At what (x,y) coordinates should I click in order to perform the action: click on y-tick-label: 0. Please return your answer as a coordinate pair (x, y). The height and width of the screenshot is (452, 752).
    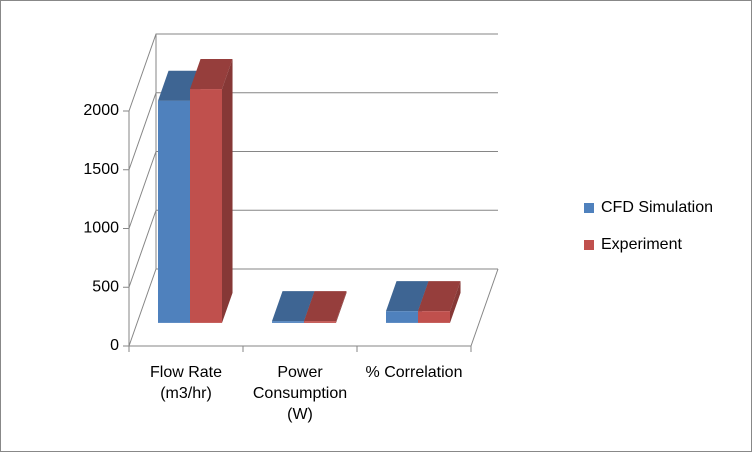
    Looking at the image, I should click on (114, 345).